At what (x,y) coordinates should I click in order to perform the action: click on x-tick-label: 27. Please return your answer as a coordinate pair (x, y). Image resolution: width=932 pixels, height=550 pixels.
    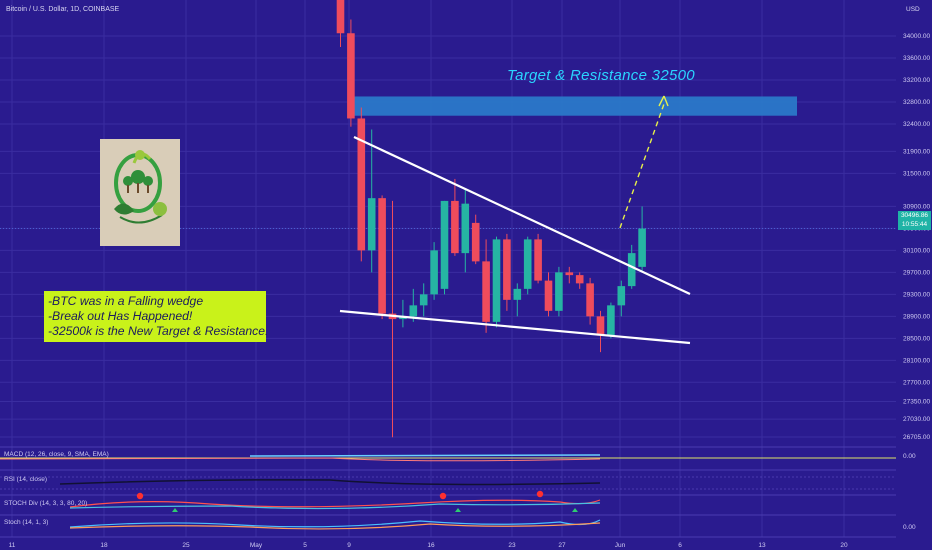
    Looking at the image, I should click on (562, 545).